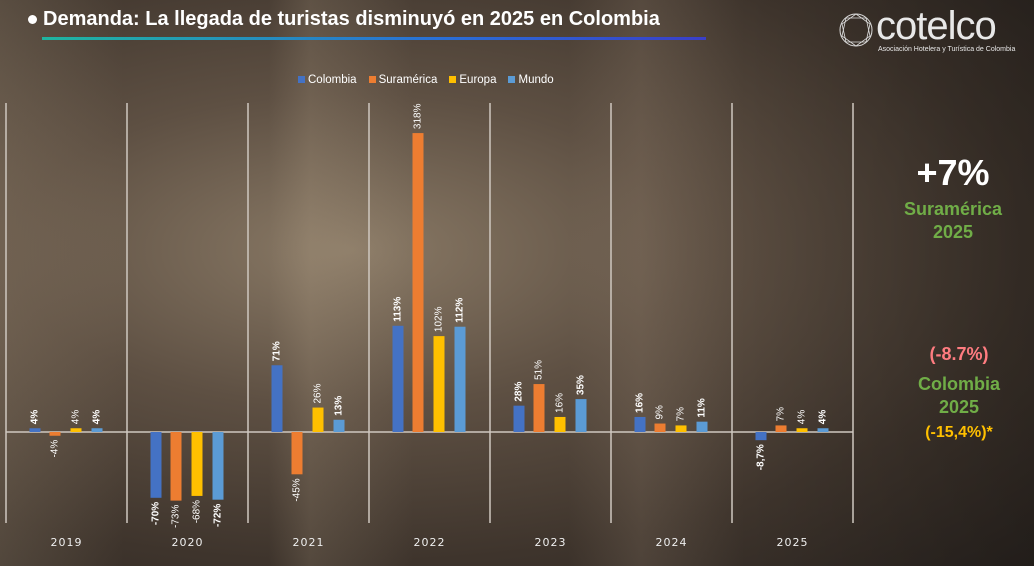 Image resolution: width=1034 pixels, height=566 pixels. Describe the element at coordinates (339, 425) in the screenshot. I see `bar-mundo-2021` at that location.